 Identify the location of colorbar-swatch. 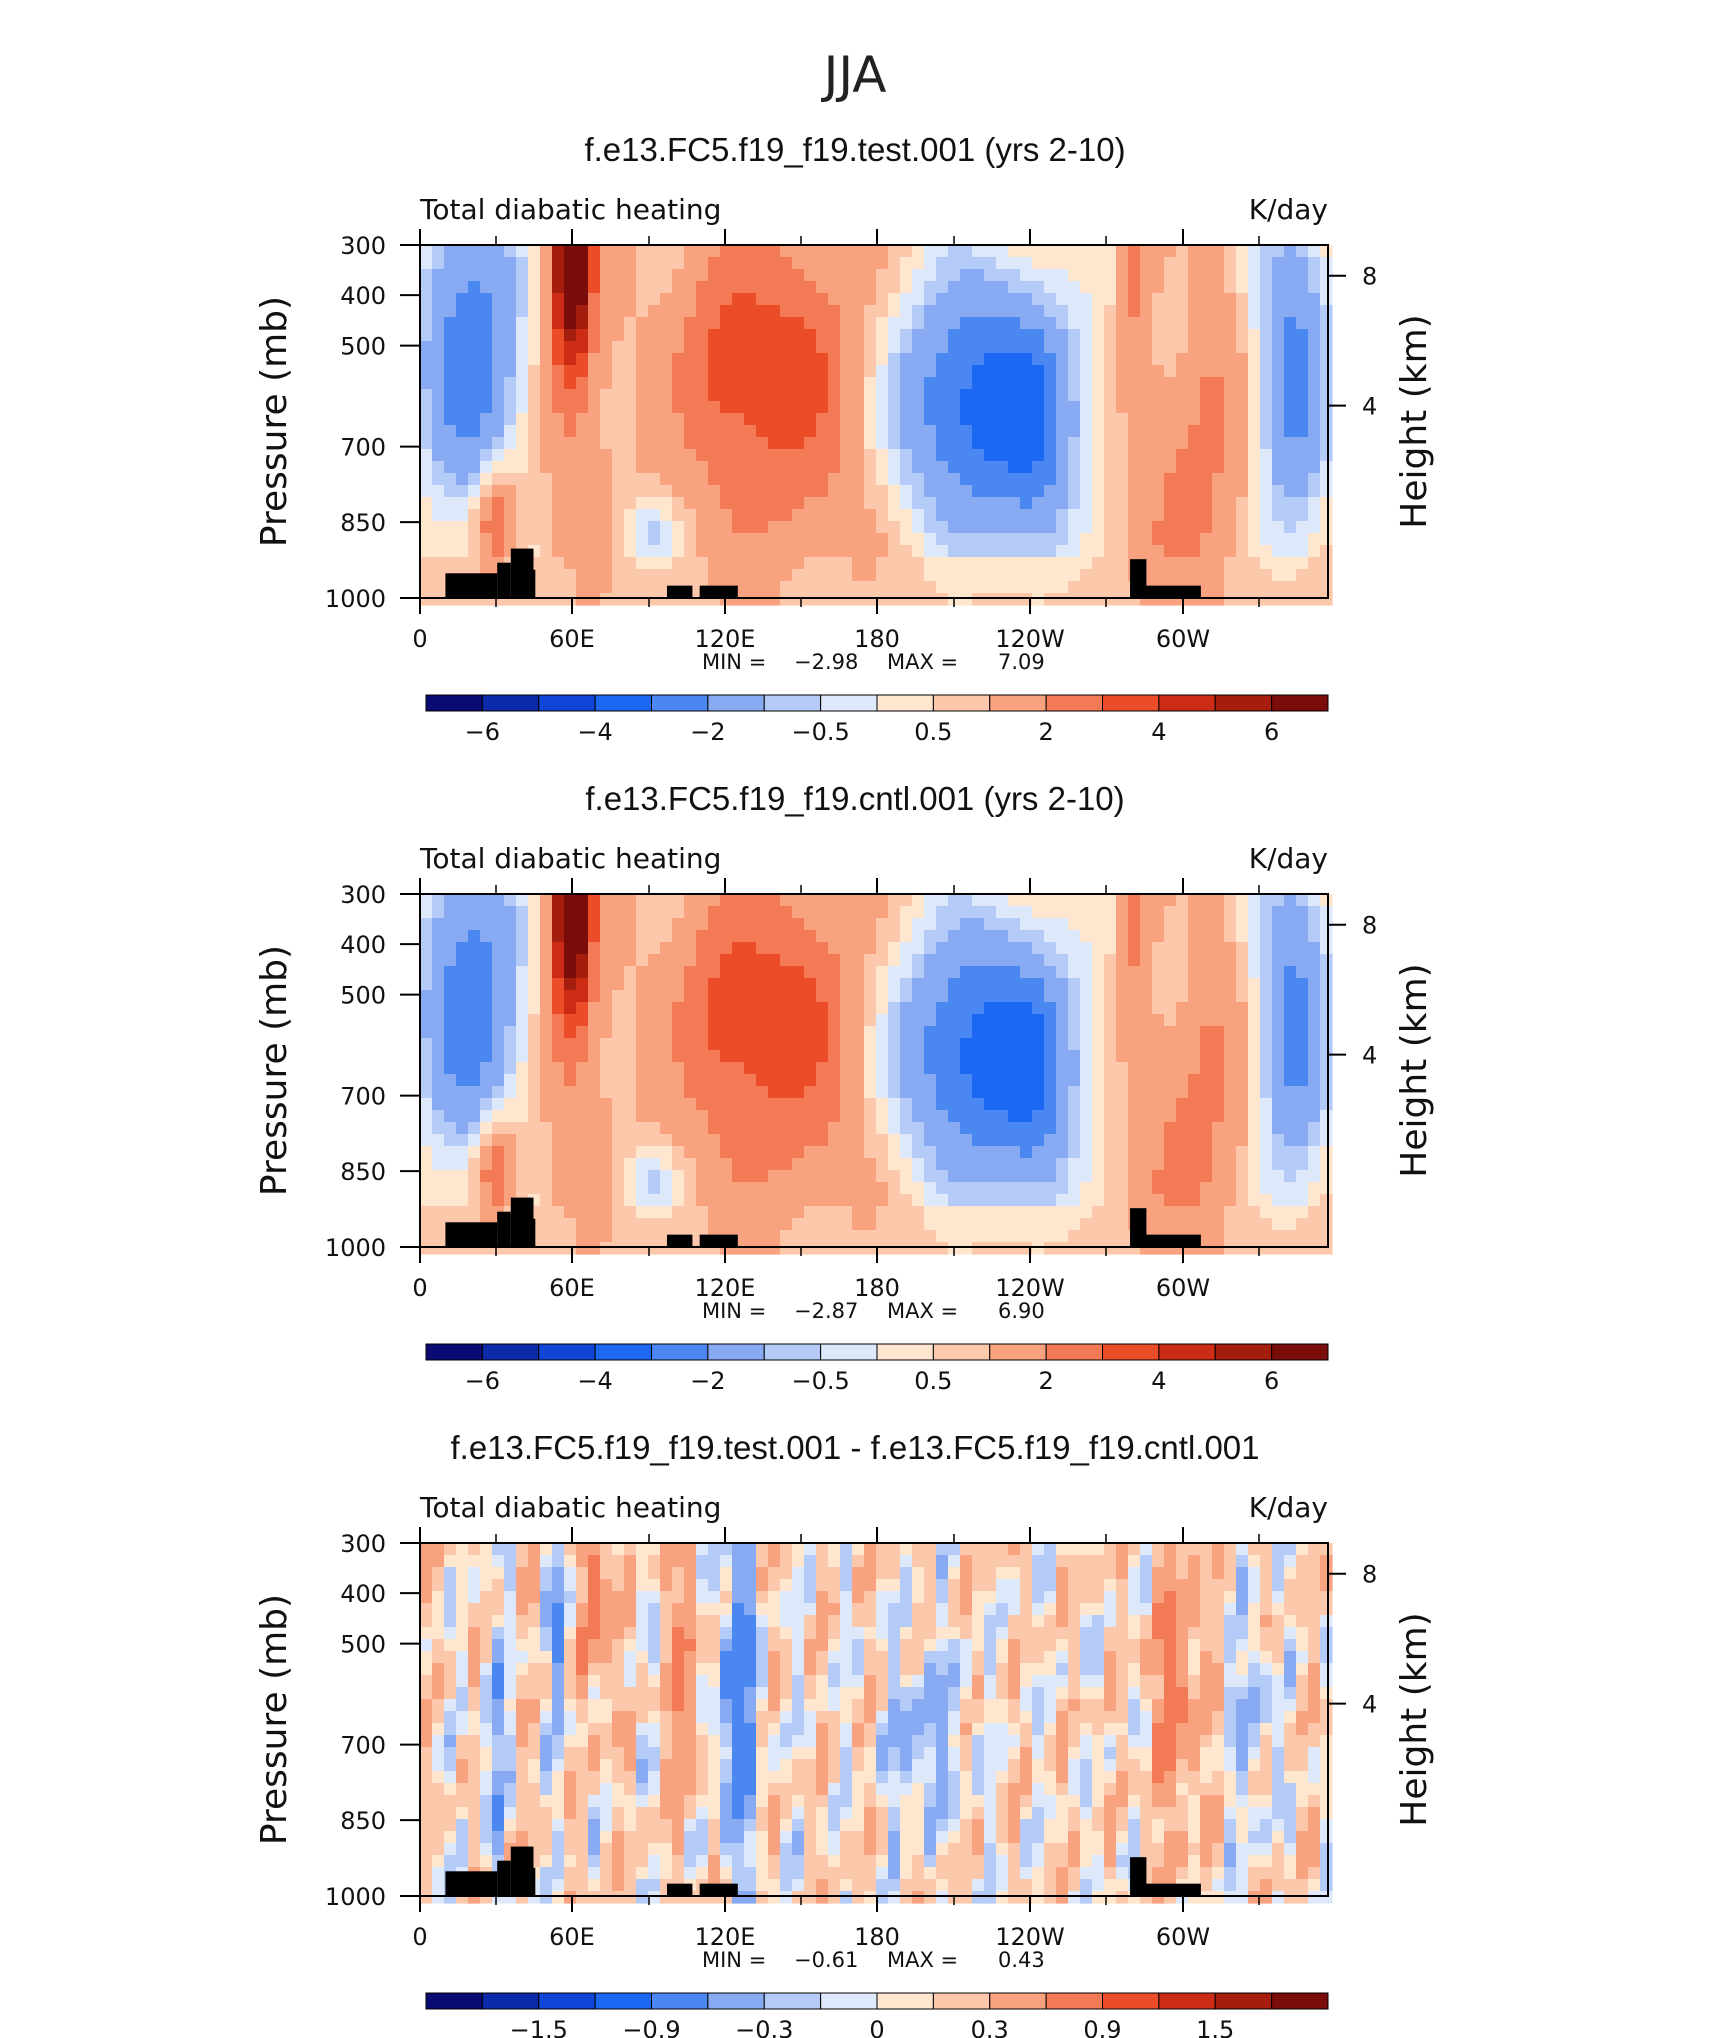
(1300, 1352).